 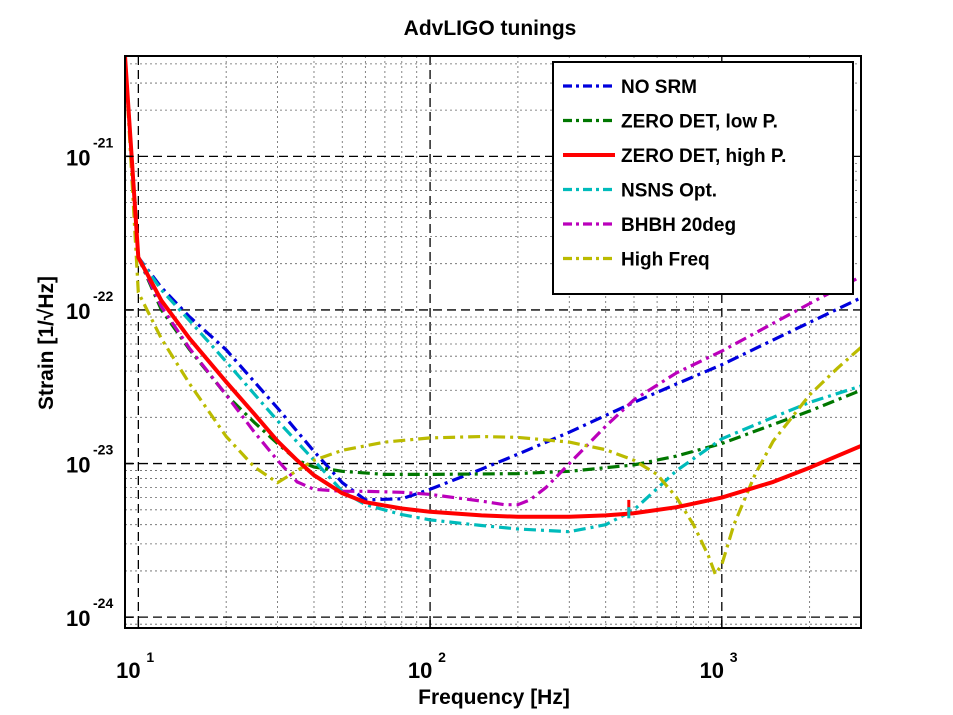 What do you see at coordinates (103, 142) in the screenshot?
I see `y-tick-exponent: -21` at bounding box center [103, 142].